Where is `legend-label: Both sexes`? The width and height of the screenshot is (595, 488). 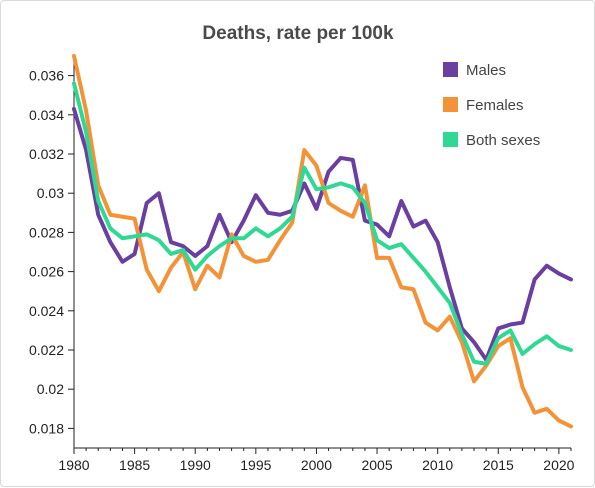
legend-label: Both sexes is located at coordinates (503, 140).